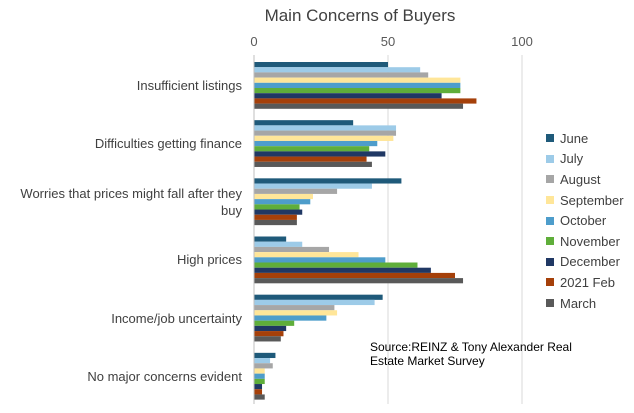  Describe the element at coordinates (427, 361) in the screenshot. I see `source-line: Estate Market Survey` at that location.